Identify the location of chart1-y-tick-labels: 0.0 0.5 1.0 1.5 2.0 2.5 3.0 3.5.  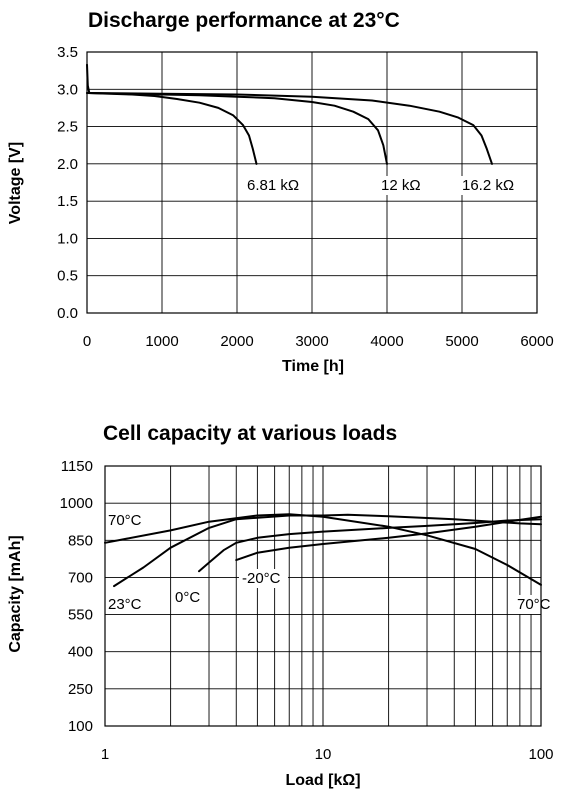
(67, 183).